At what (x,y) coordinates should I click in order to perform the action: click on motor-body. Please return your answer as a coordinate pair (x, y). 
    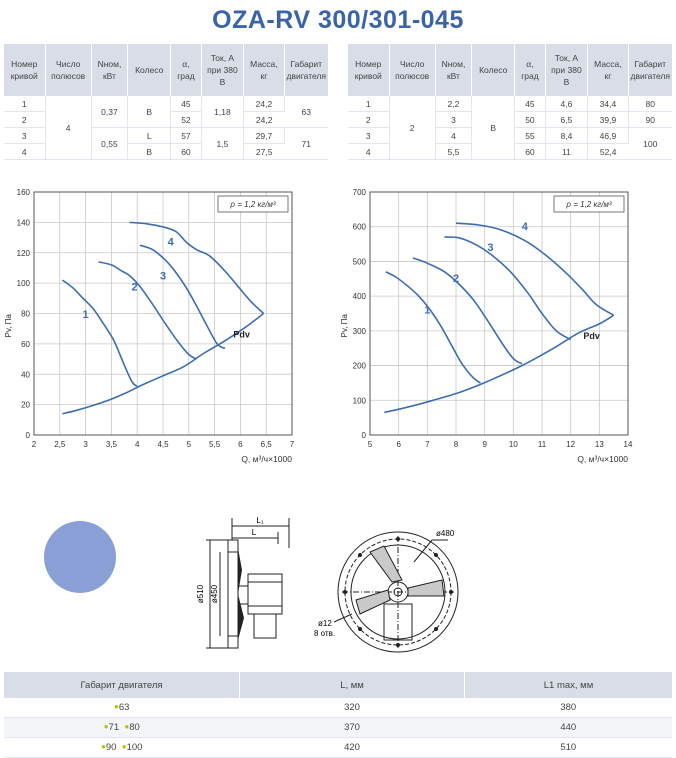
    Looking at the image, I should click on (265, 594).